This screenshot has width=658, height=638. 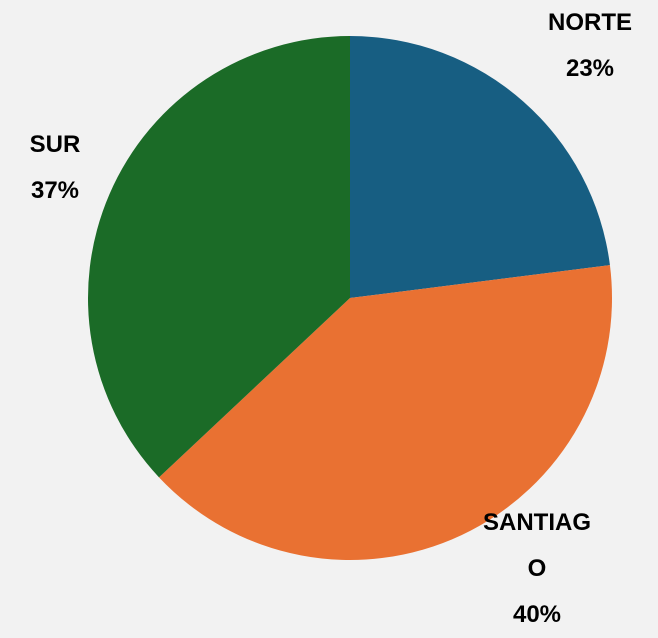 What do you see at coordinates (55, 168) in the screenshot?
I see `slice-label: SUR 37%` at bounding box center [55, 168].